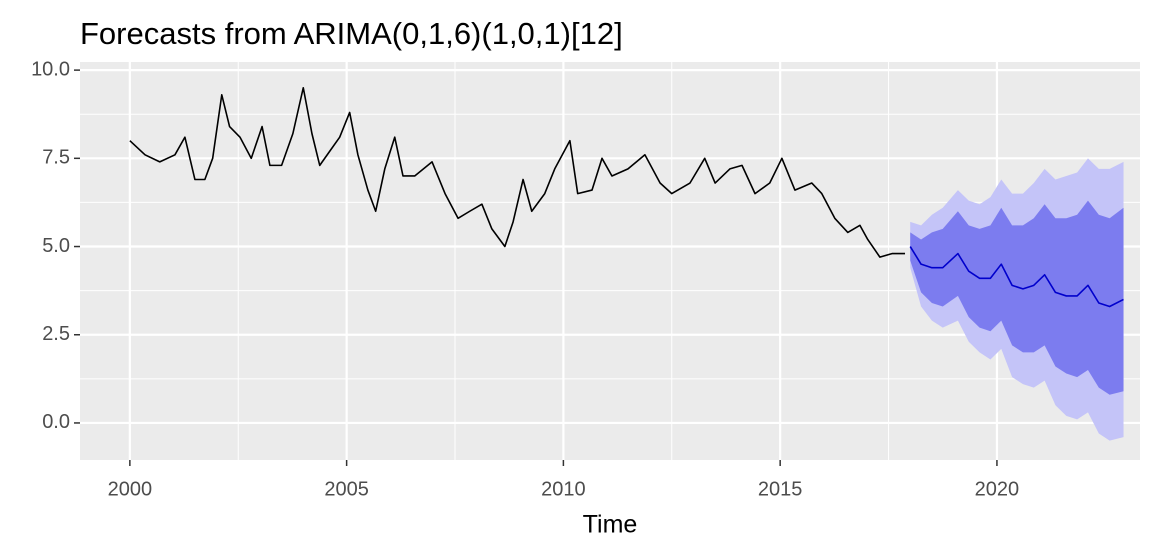 The image size is (1168, 543). I want to click on x-tick-label: 2010, so click(563, 489).